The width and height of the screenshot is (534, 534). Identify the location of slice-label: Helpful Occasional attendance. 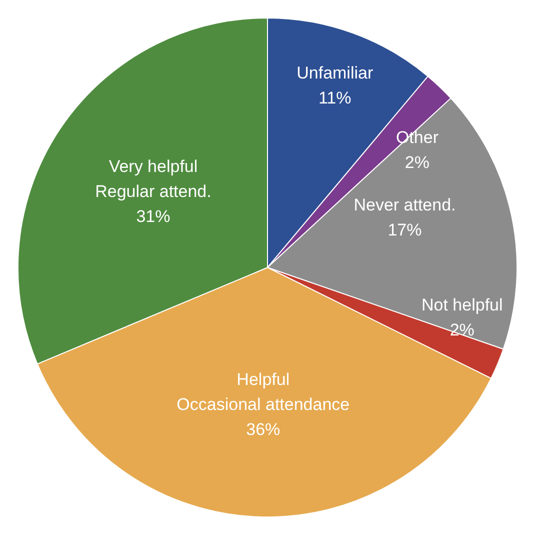
(263, 392).